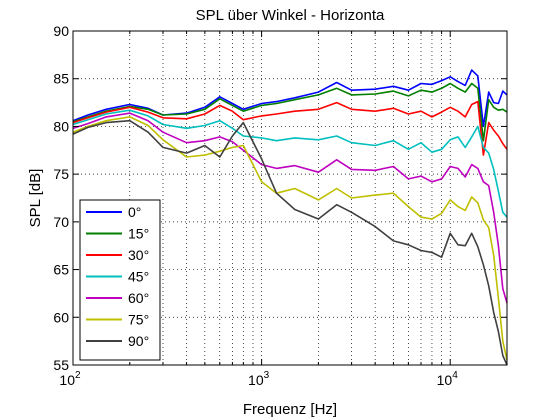 The height and width of the screenshot is (420, 560). Describe the element at coordinates (35, 198) in the screenshot. I see `y-axis-title: SPL [dB]` at that location.